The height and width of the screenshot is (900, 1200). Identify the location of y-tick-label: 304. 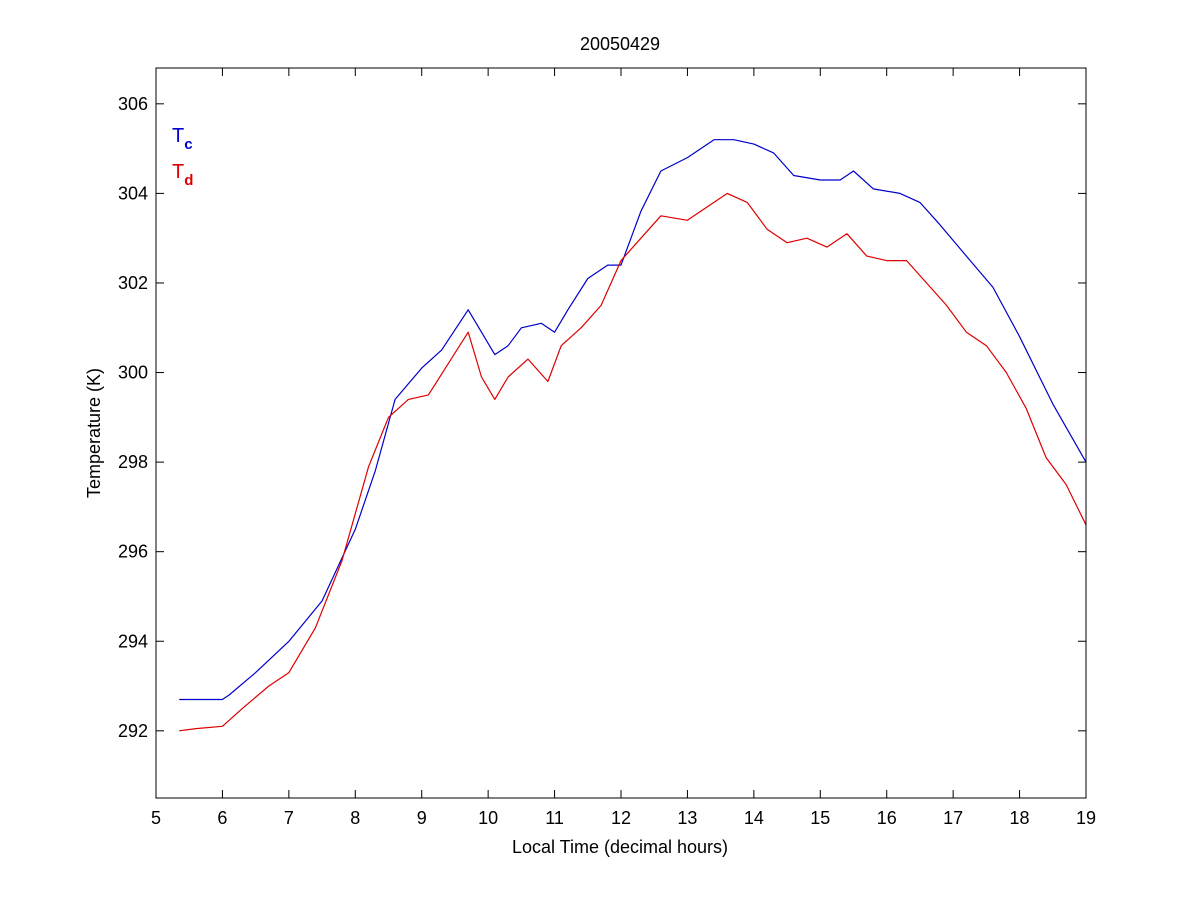
(133, 193).